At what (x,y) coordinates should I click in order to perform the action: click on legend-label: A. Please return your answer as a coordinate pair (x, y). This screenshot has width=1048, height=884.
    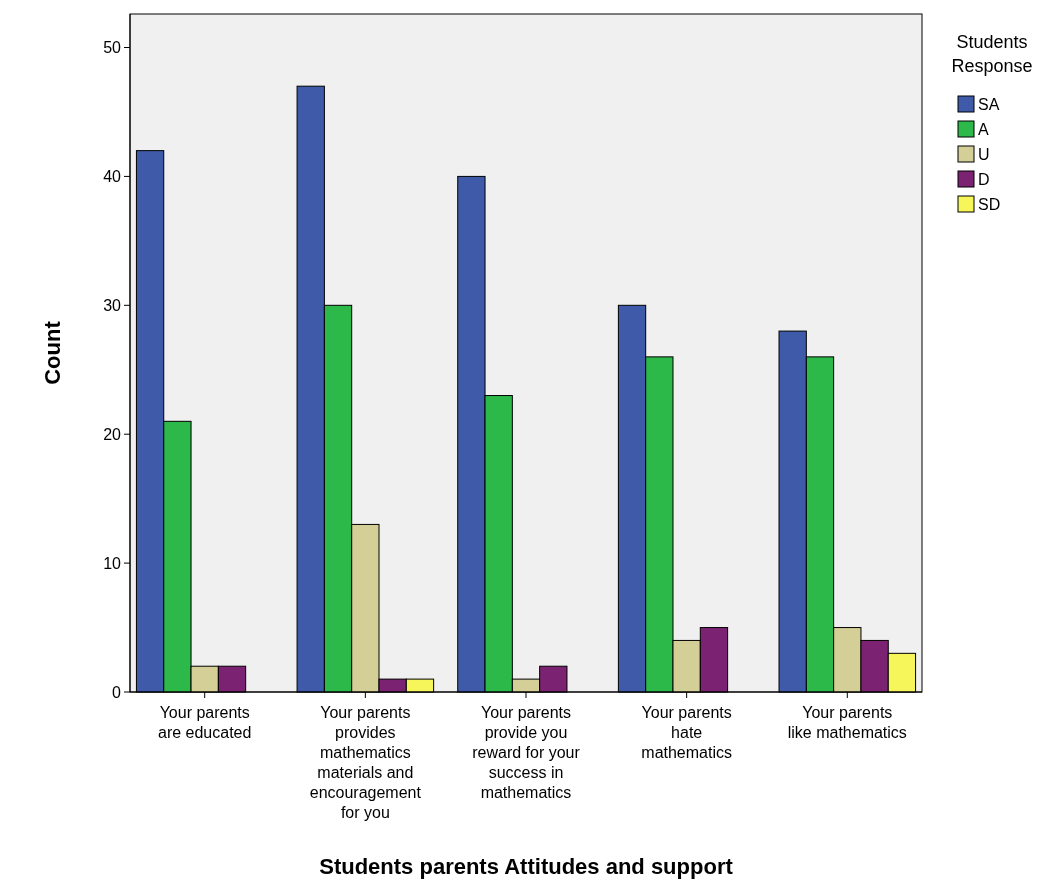
    Looking at the image, I should click on (983, 129).